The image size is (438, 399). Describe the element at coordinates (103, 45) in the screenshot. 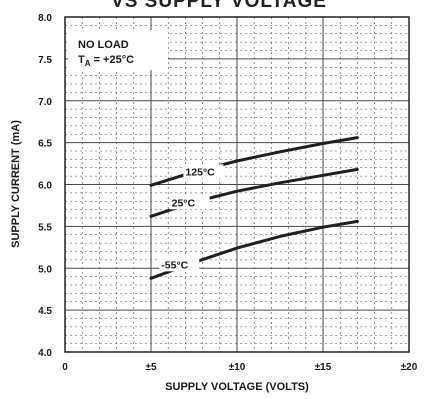

I see `annotation-line-1: NO LOAD` at that location.